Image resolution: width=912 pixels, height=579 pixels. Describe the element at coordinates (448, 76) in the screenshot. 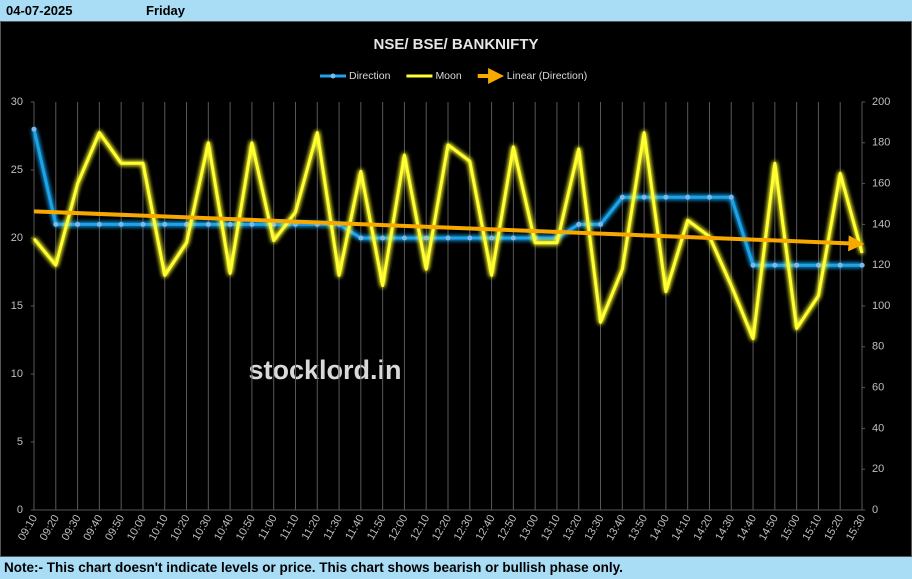

I see `legend-label: Moon` at that location.